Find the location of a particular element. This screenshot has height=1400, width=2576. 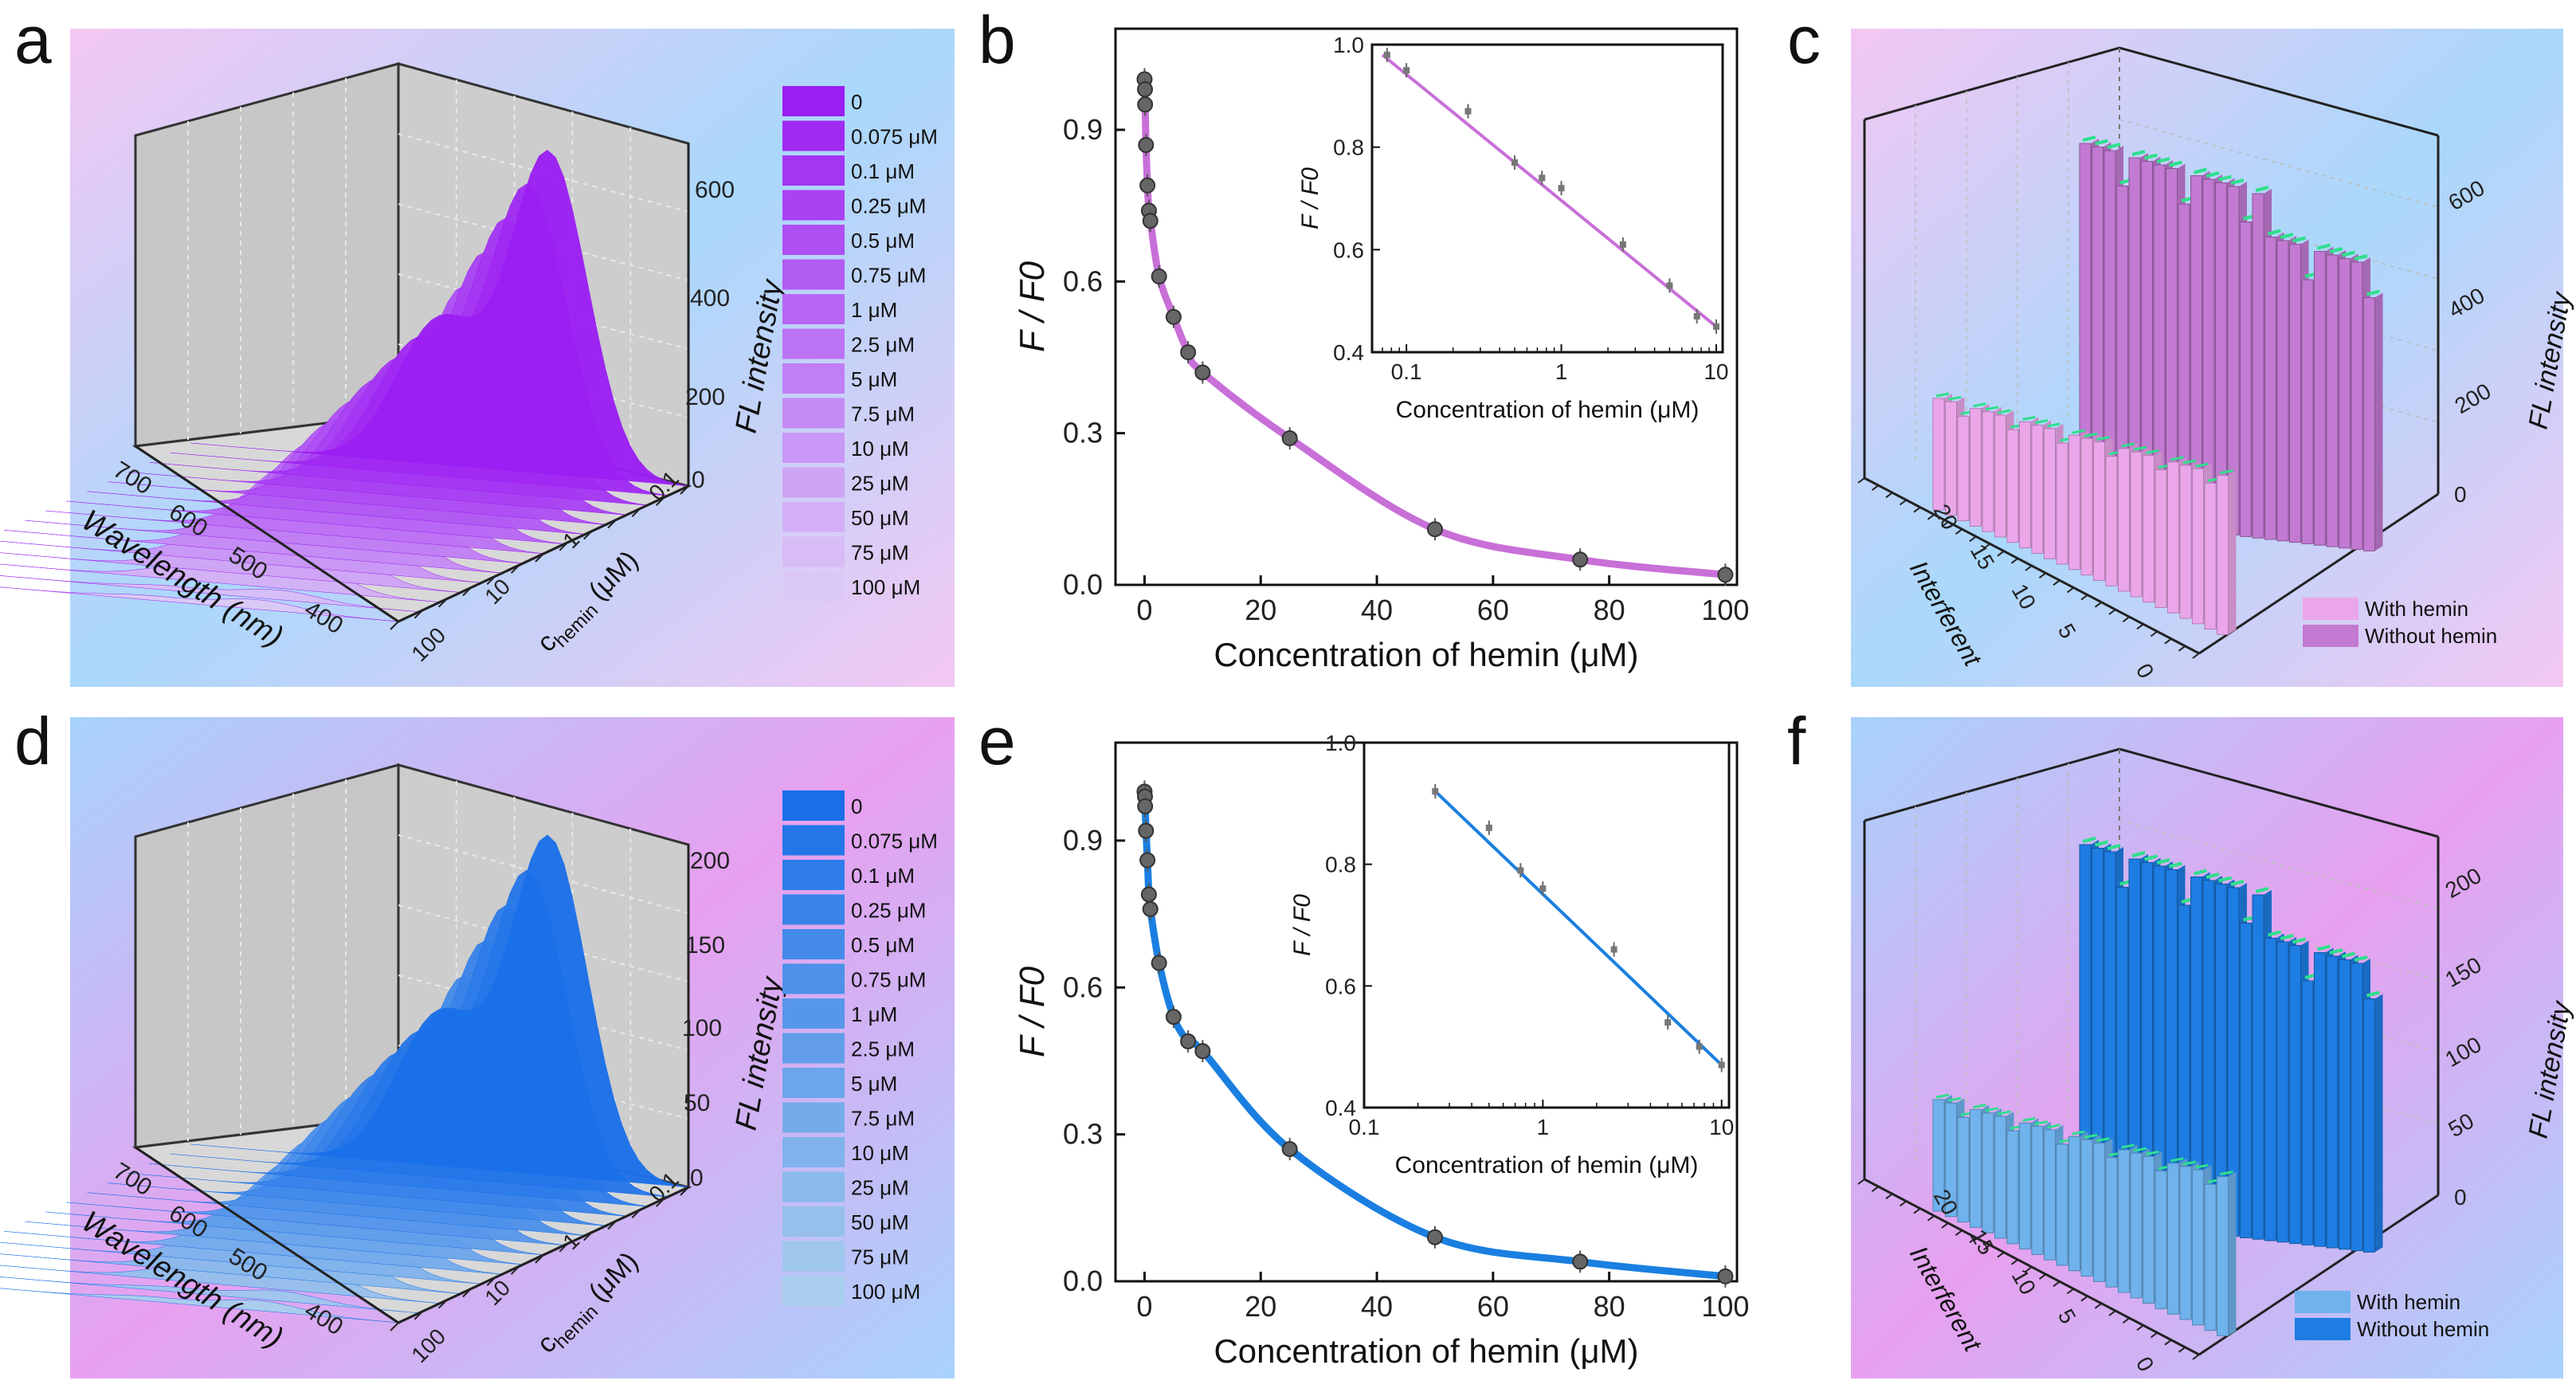

chart-b-inset-x-tick-label: 0.1 is located at coordinates (1406, 371).